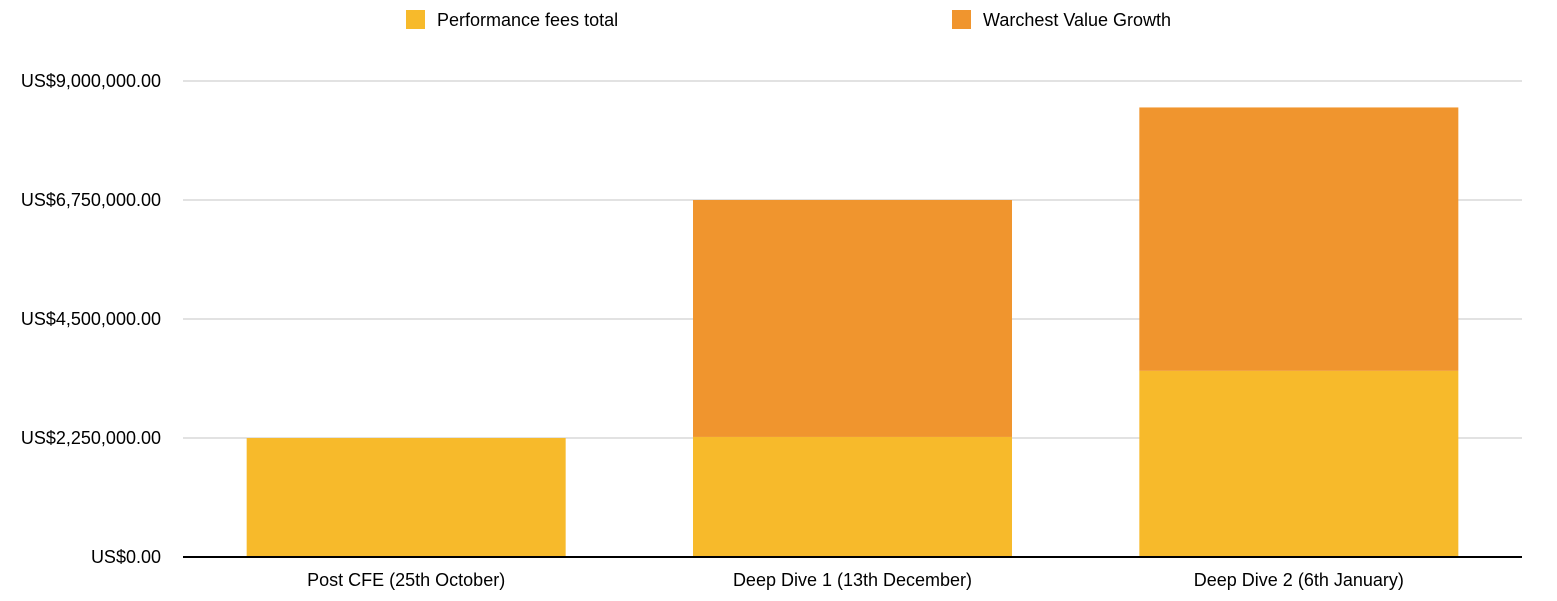 Image resolution: width=1557 pixels, height=601 pixels. What do you see at coordinates (1299, 580) in the screenshot?
I see `x-tick-label: Deep Dive 2 (6th January)` at bounding box center [1299, 580].